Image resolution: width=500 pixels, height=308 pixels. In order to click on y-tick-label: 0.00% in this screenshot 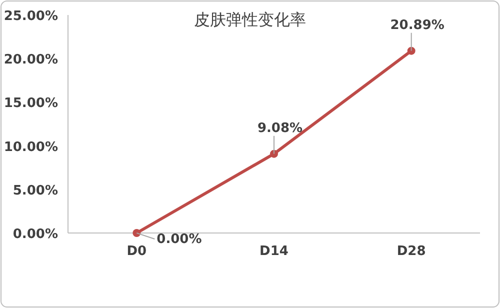, I will do `click(35, 234)`.